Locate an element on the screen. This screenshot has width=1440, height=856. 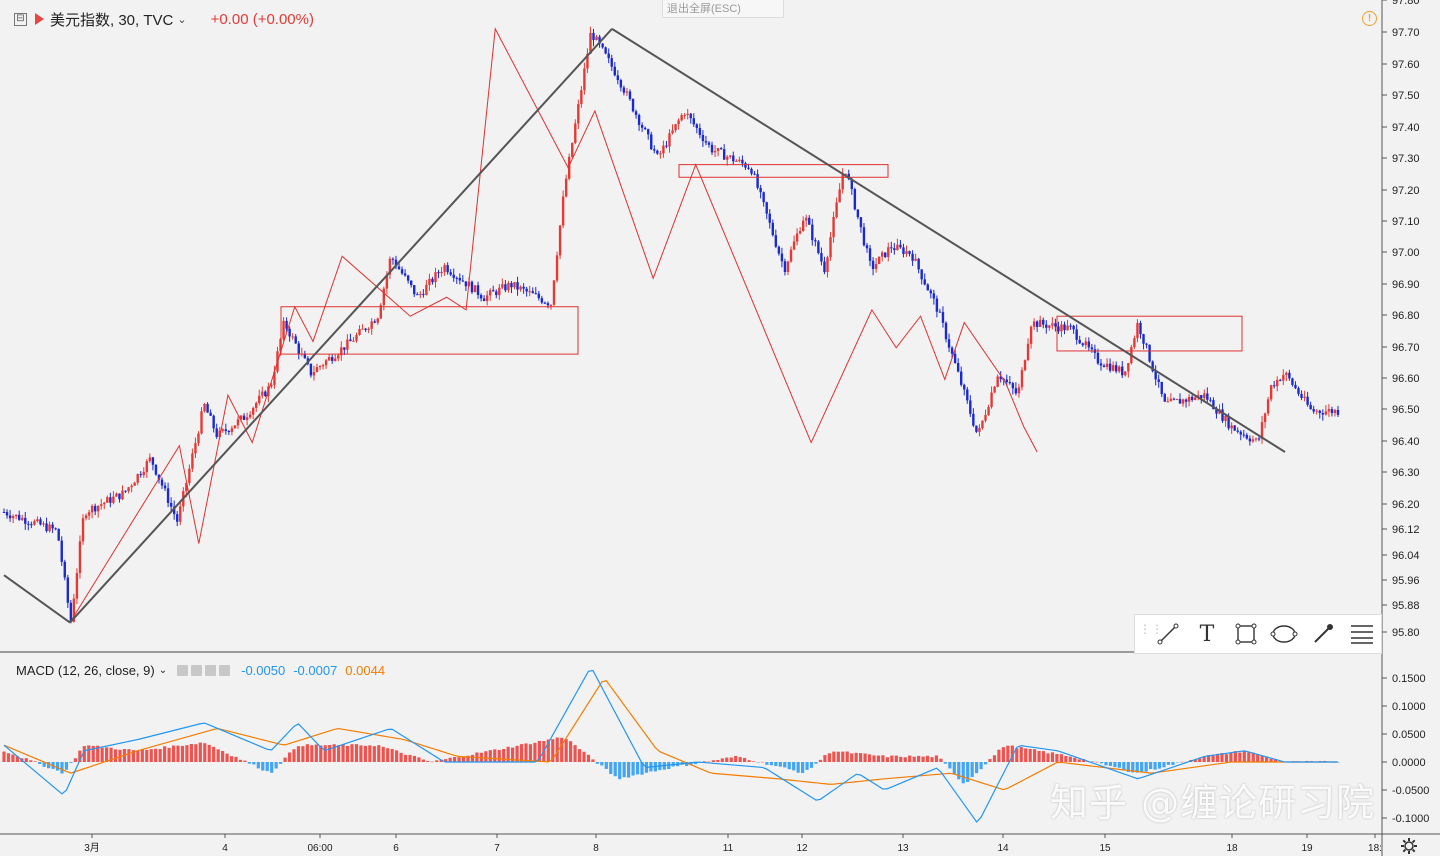
exit-fullscreen-hint: 退出全屏(ESC) is located at coordinates (723, 9).